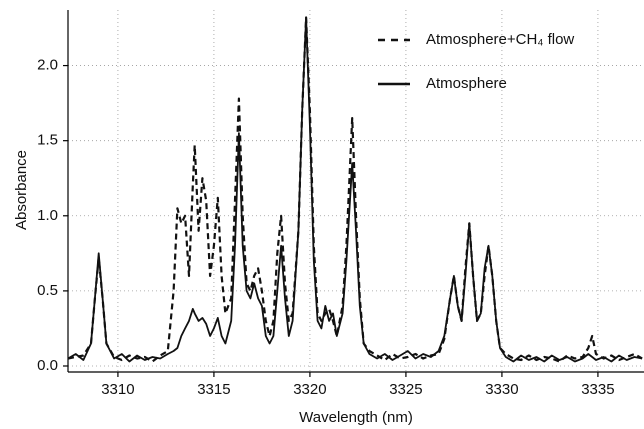 The width and height of the screenshot is (644, 429). I want to click on x-tick-label: 3315, so click(213, 389).